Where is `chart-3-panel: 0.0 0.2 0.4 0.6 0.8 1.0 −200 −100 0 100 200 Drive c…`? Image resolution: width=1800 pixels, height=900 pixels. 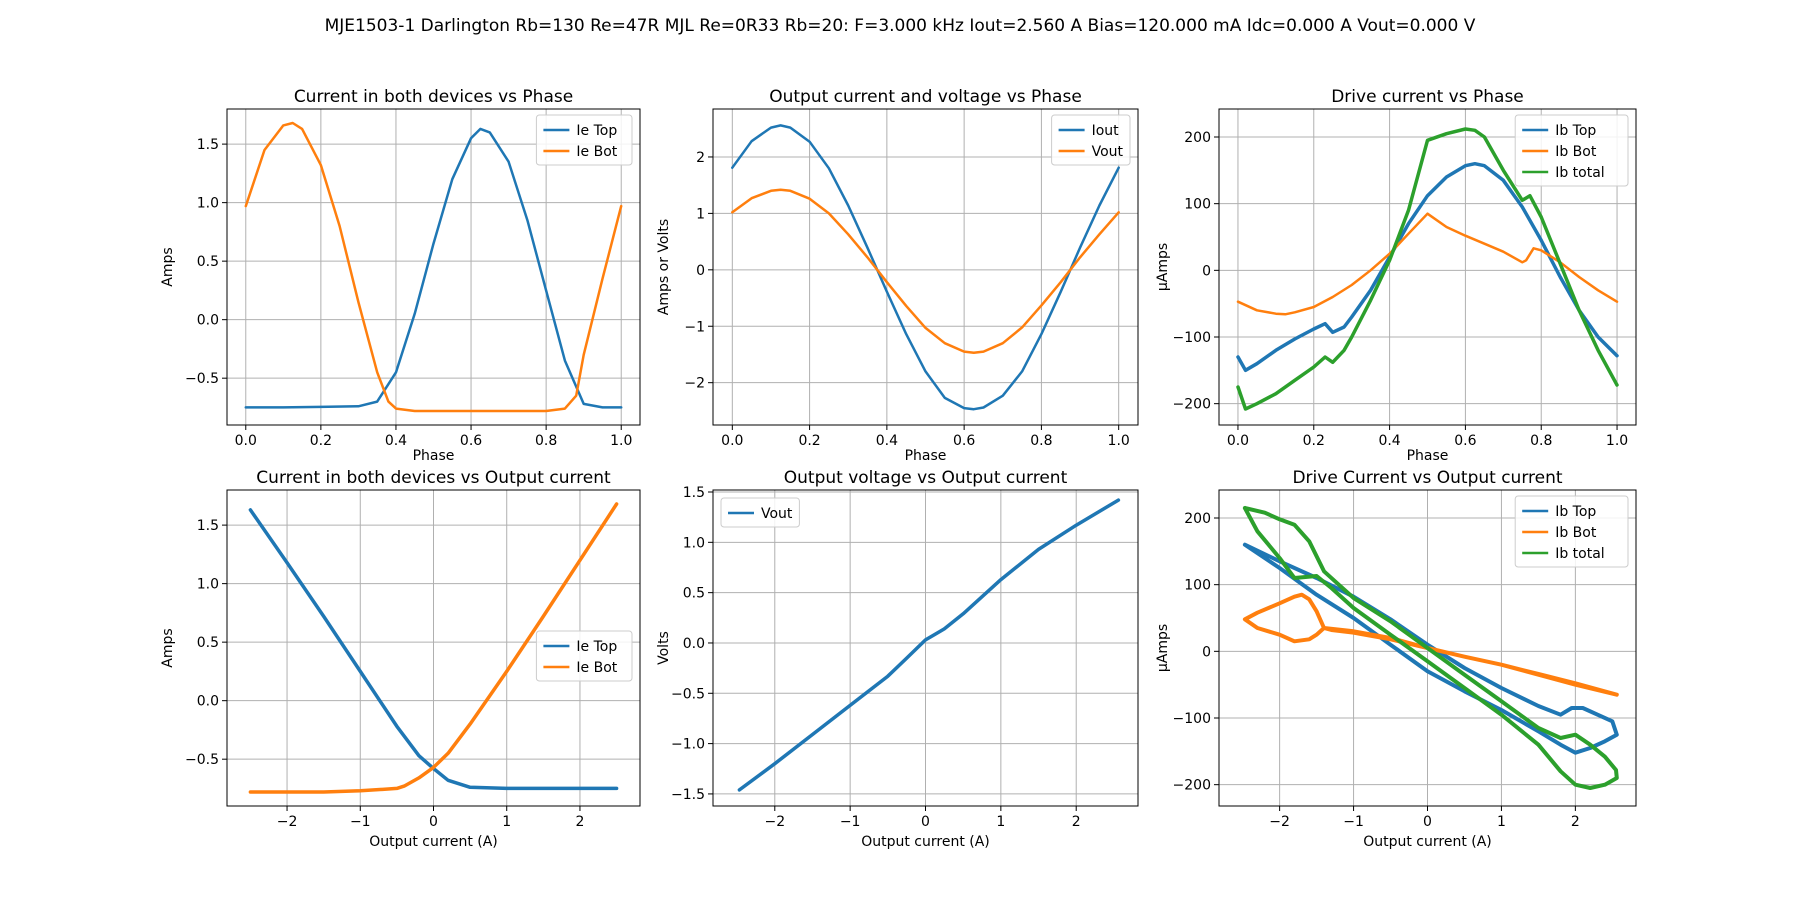
chart-3-panel: 0.0 0.2 0.4 0.6 0.8 1.0 −200 −100 0 100 200 Drive c… is located at coordinates (1396, 275).